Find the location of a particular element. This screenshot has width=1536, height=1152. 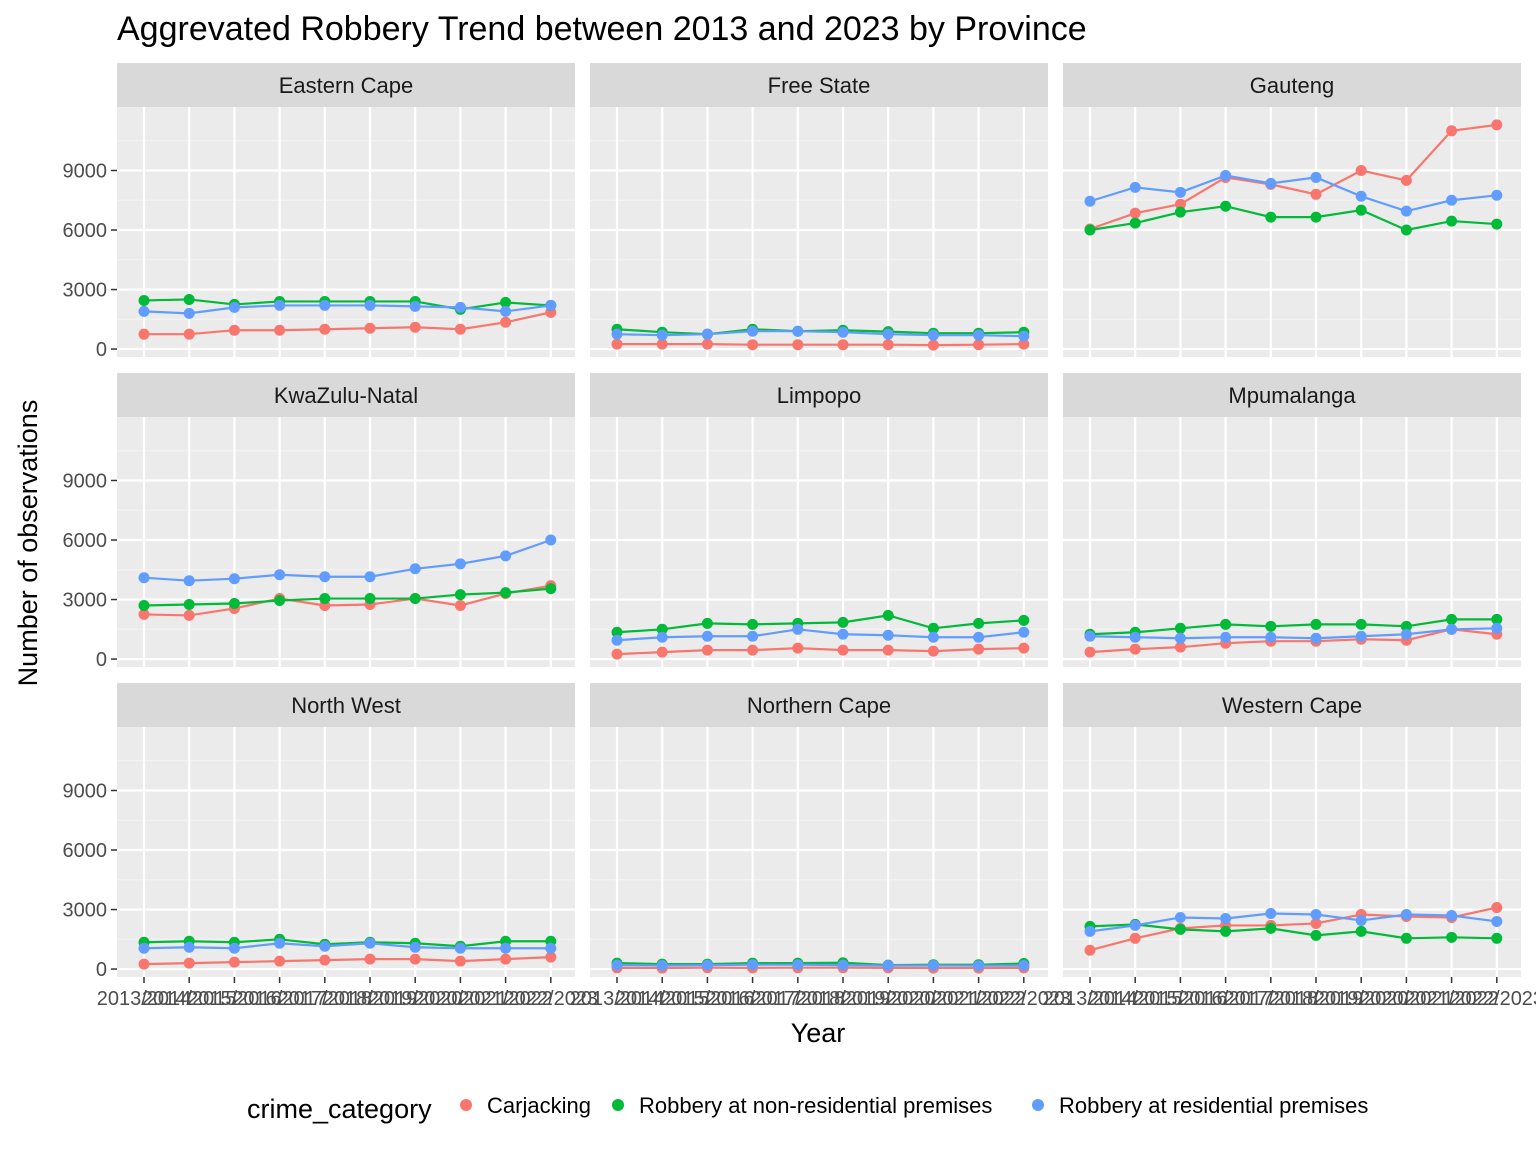

facet-panel-eastern-cape: Eastern Cape 0 3000 6000 9000 is located at coordinates (319, 212).